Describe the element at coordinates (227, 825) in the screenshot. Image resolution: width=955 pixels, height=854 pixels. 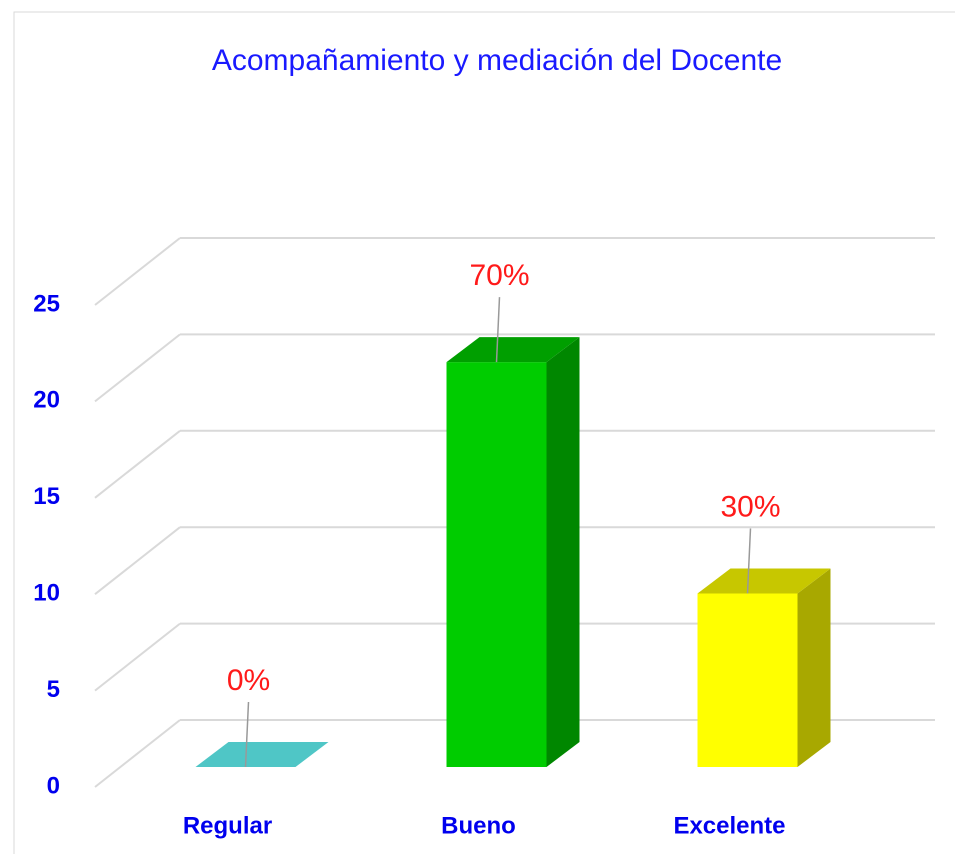
I see `x-tick-label: Regular` at that location.